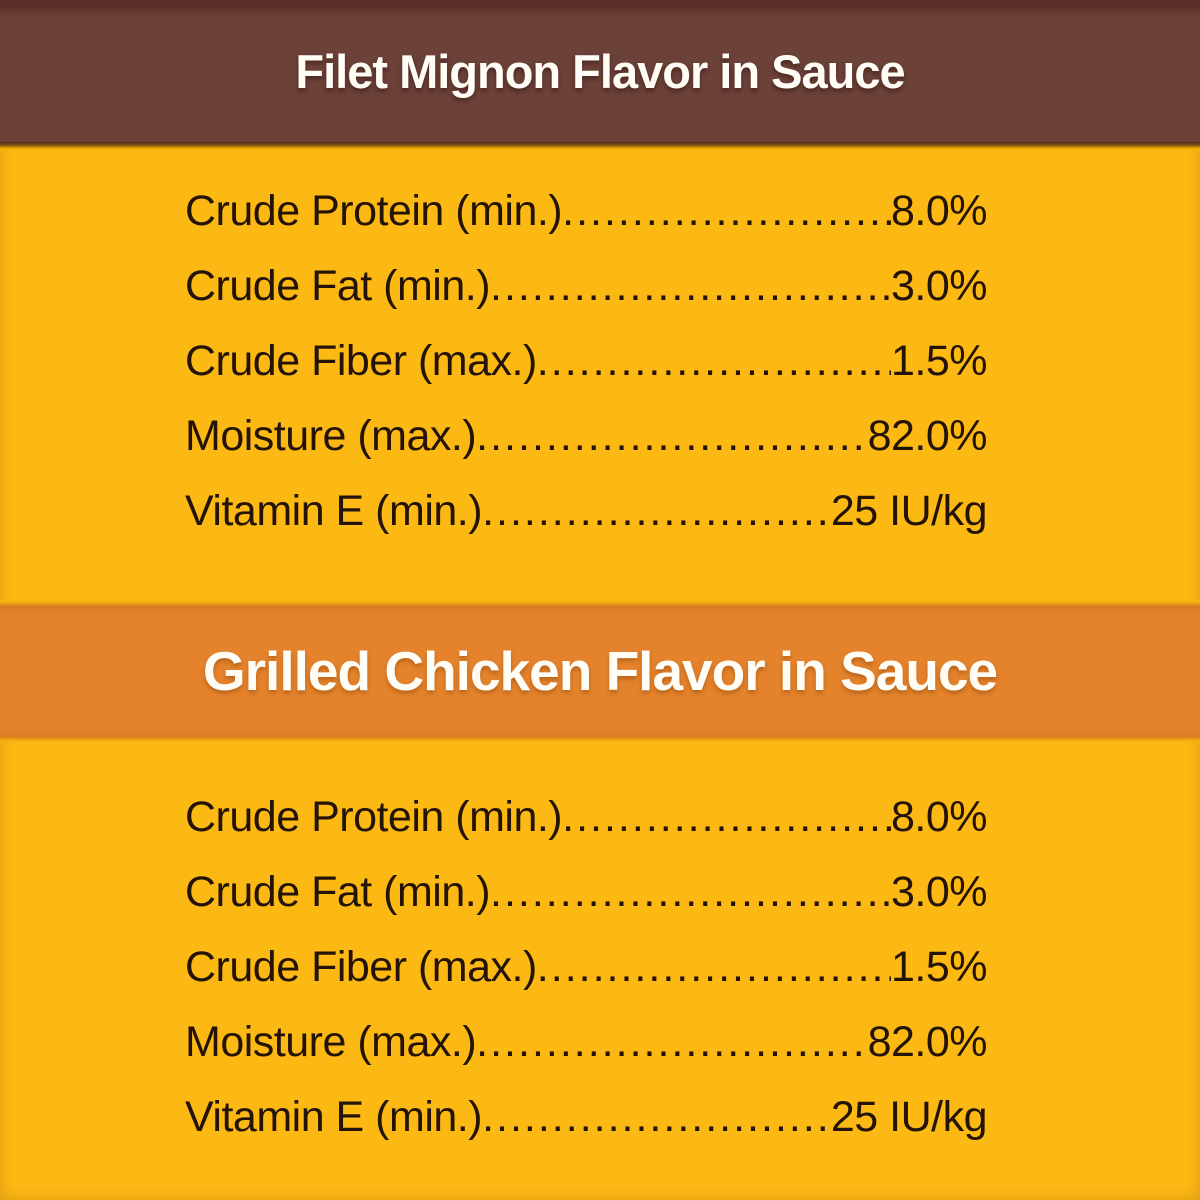 The height and width of the screenshot is (1200, 1200). I want to click on flavor-title-filet-mignon: Filet Mignon Flavor in Sauce, so click(600, 71).